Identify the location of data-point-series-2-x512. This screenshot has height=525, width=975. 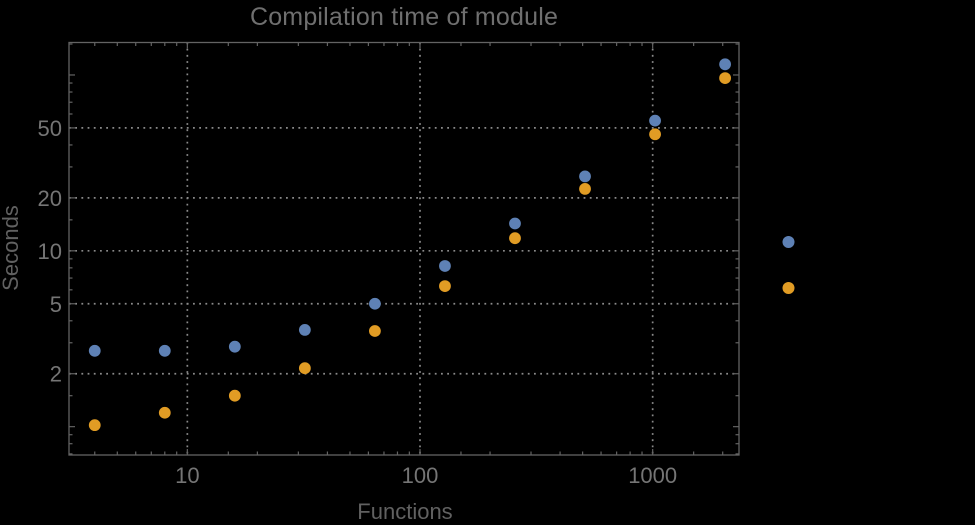
(585, 188).